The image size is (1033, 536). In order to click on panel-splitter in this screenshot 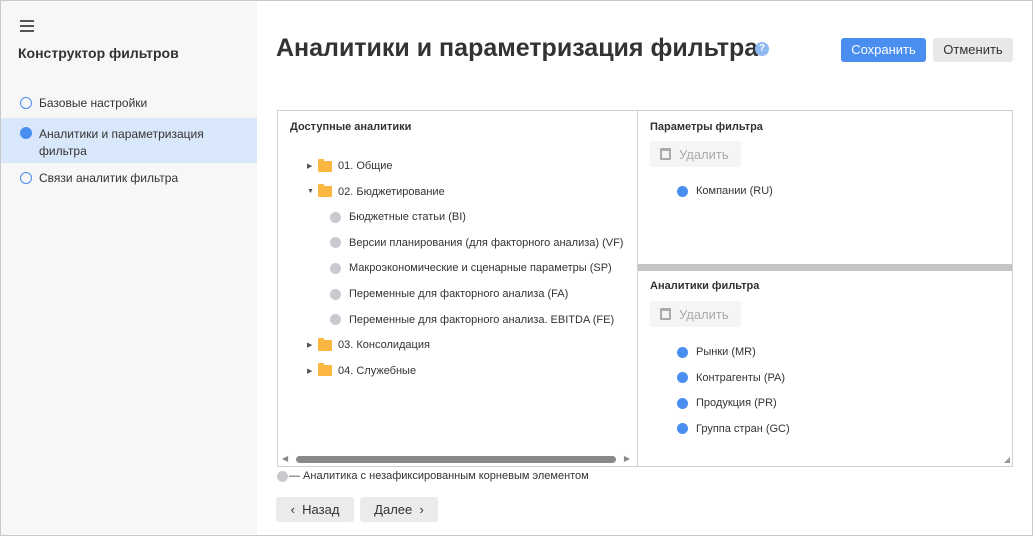, I will do `click(825, 267)`.